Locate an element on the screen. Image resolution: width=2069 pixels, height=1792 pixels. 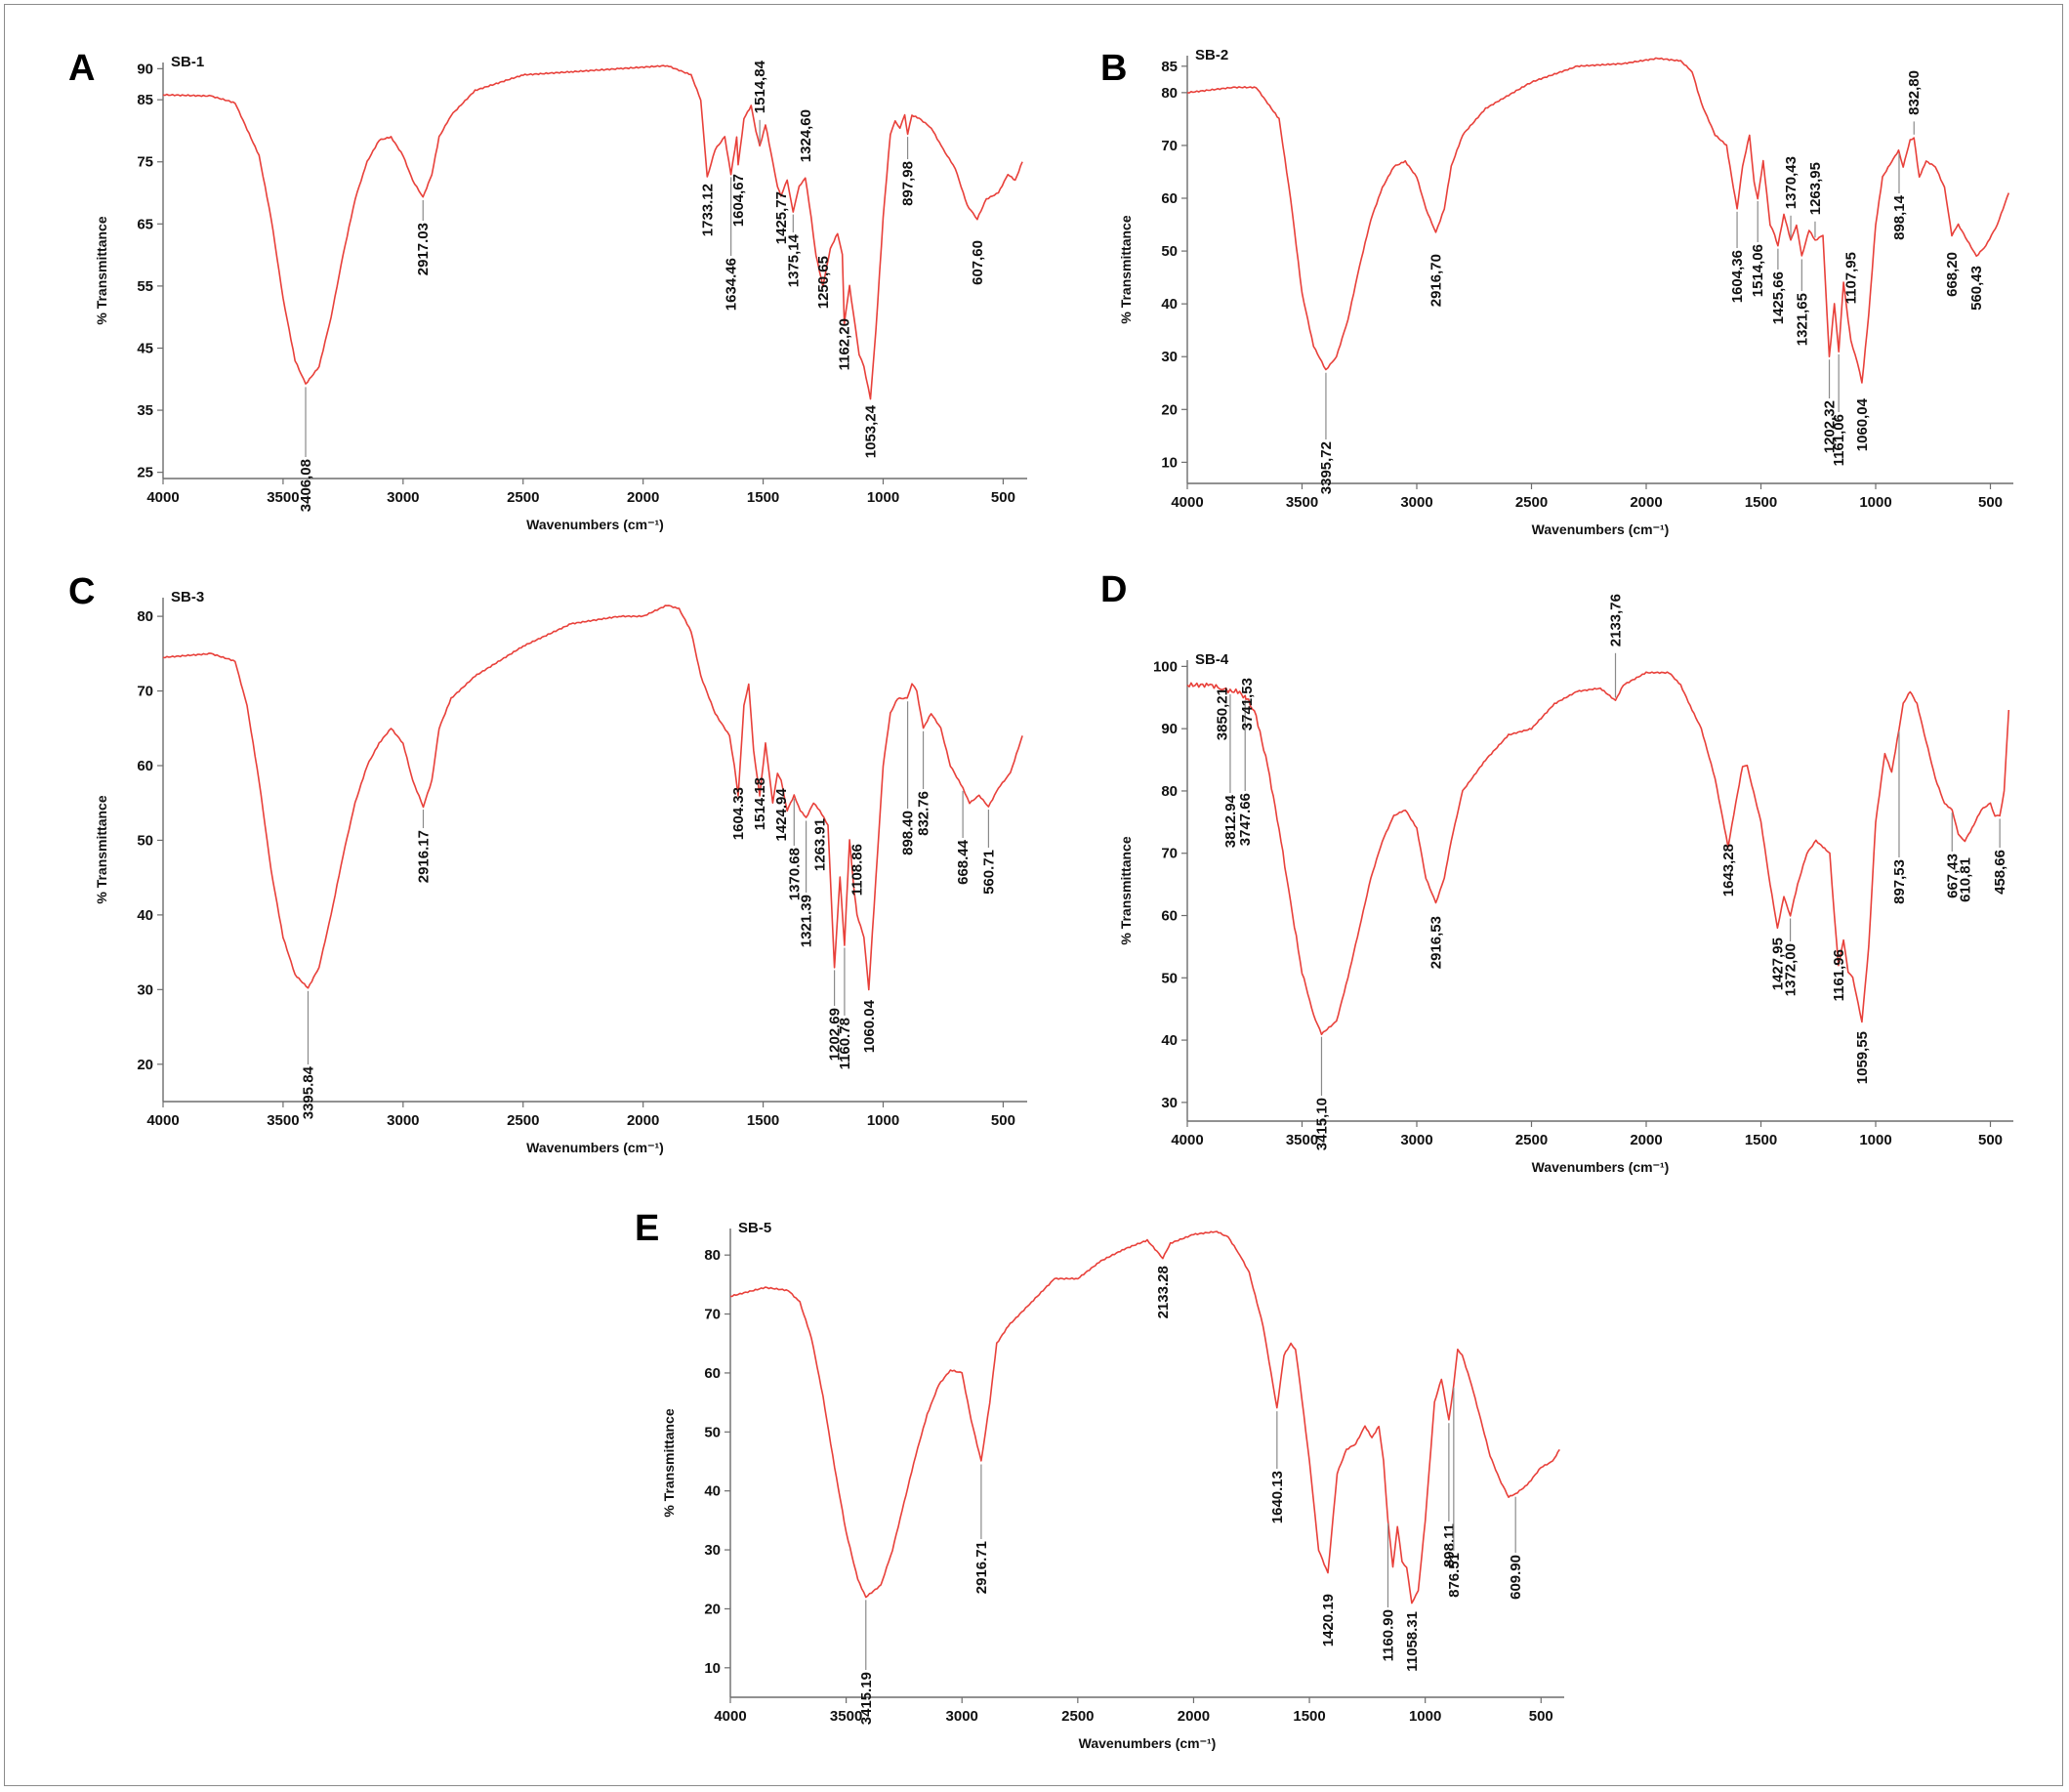
panel-letter: D is located at coordinates (1113, 589).